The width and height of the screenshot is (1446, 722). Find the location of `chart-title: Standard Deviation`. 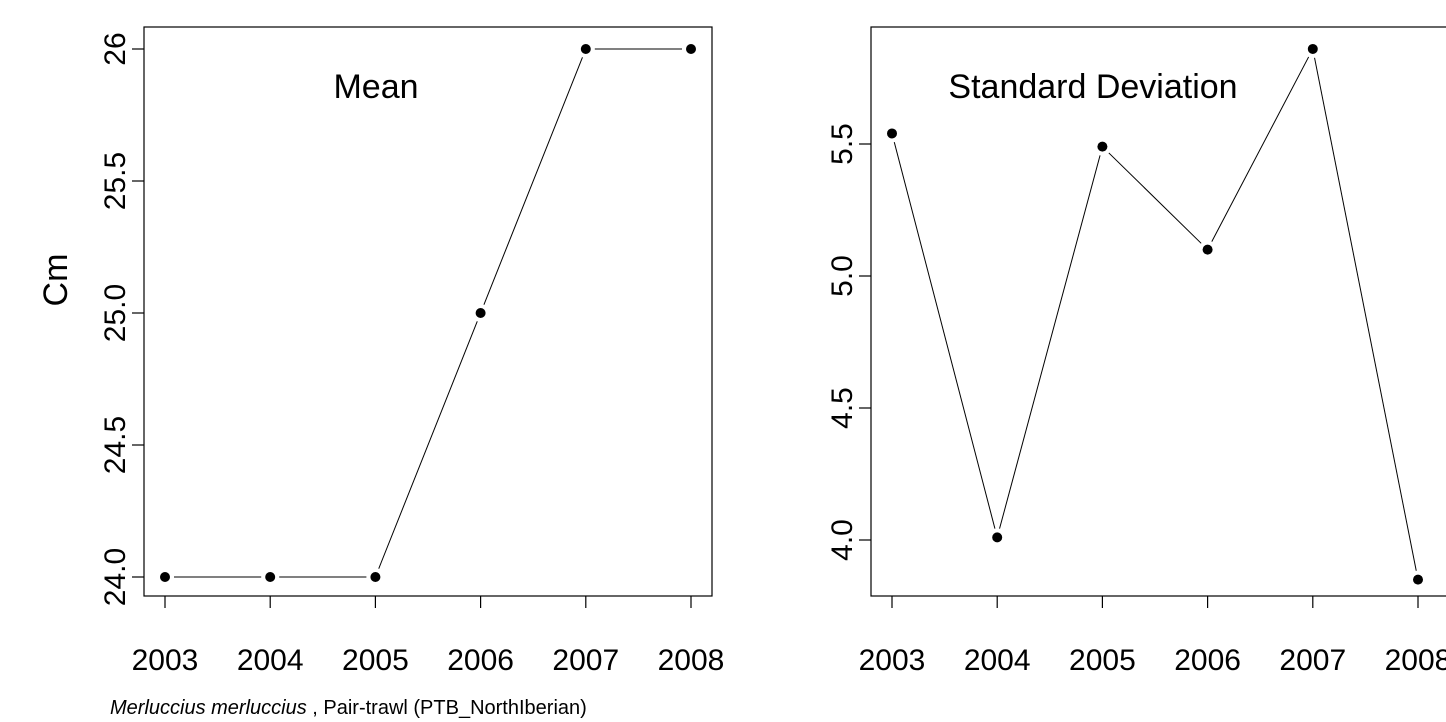

chart-title: Standard Deviation is located at coordinates (1092, 87).